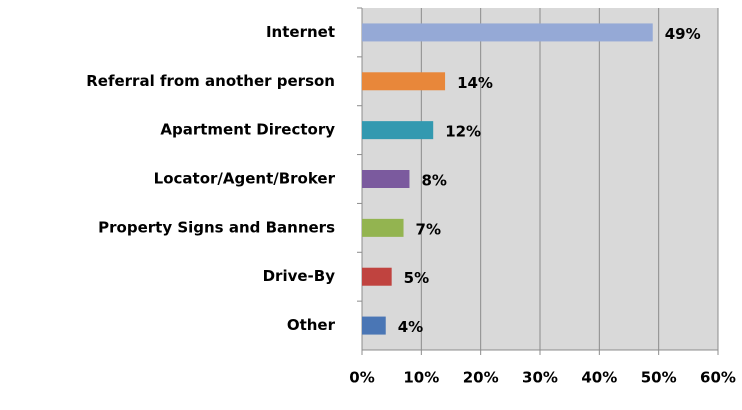  What do you see at coordinates (311, 325) in the screenshot?
I see `y-tick-label: Other` at bounding box center [311, 325].